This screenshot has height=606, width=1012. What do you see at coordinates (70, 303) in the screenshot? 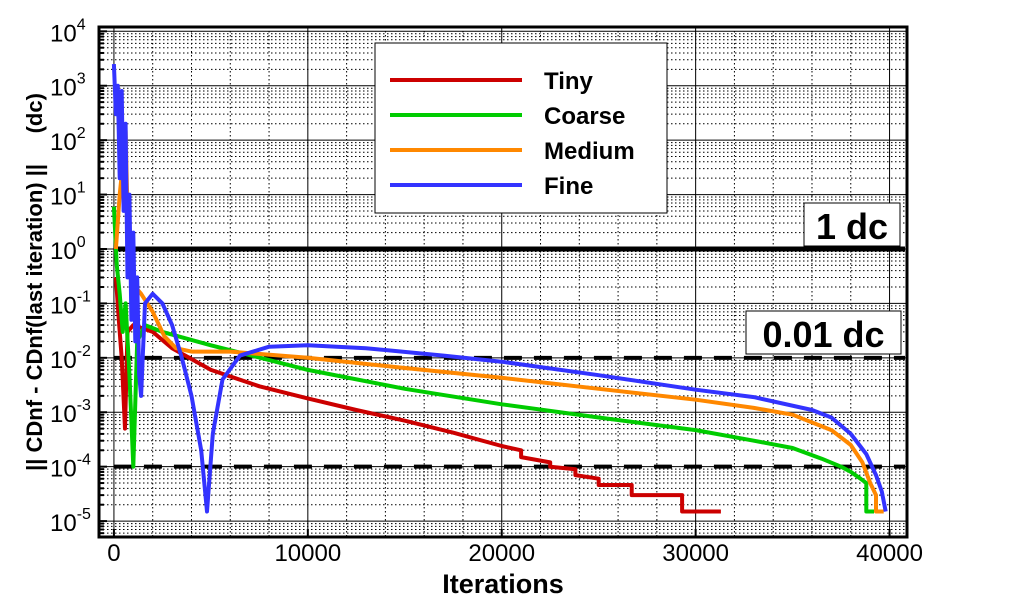
I see `y-tick-label: 10⁻¹` at bounding box center [70, 303].